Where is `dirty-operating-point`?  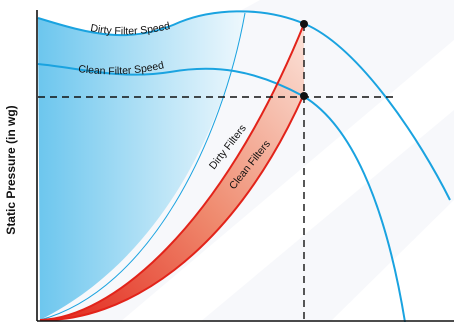 dirty-operating-point is located at coordinates (304, 24).